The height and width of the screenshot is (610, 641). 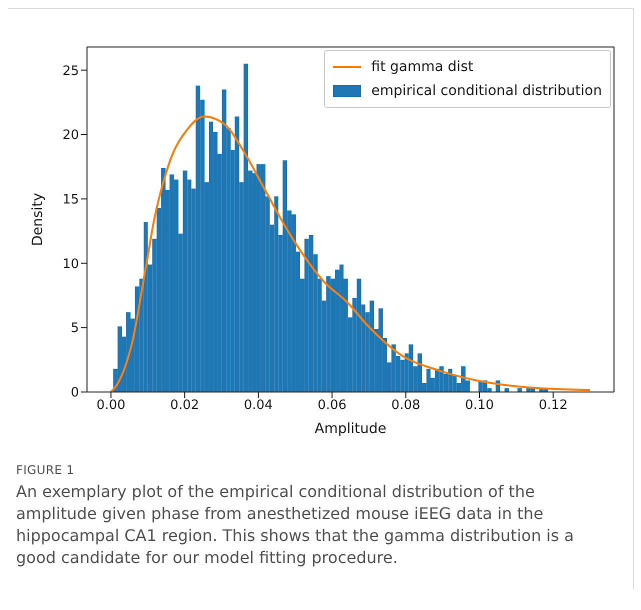 I want to click on y-tick-label: 5, so click(x=74, y=328).